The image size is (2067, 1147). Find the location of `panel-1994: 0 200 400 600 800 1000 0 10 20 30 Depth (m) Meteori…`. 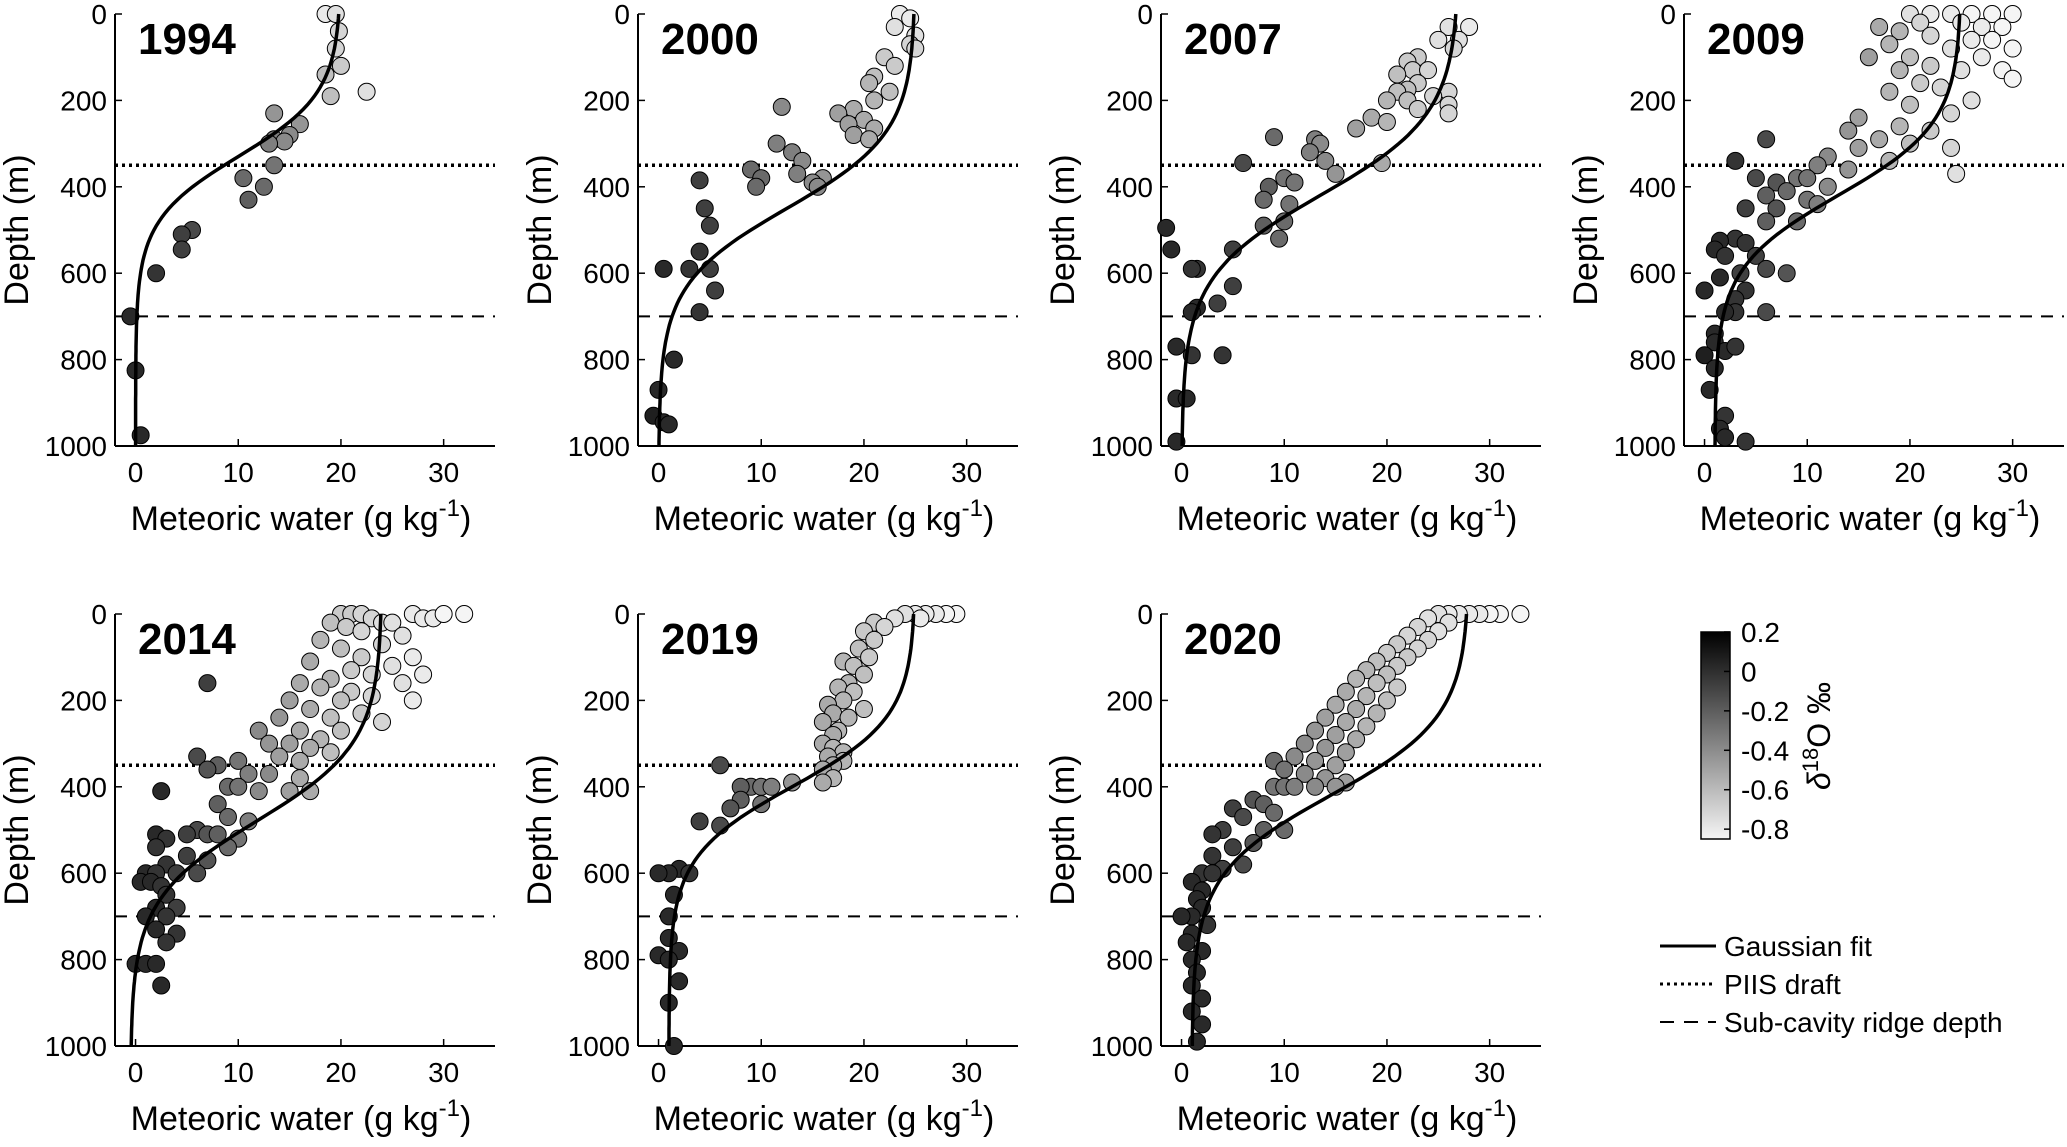

panel-1994: 0 200 400 600 800 1000 0 10 20 30 Depth (m) Meteori… is located at coordinates (247, 269).